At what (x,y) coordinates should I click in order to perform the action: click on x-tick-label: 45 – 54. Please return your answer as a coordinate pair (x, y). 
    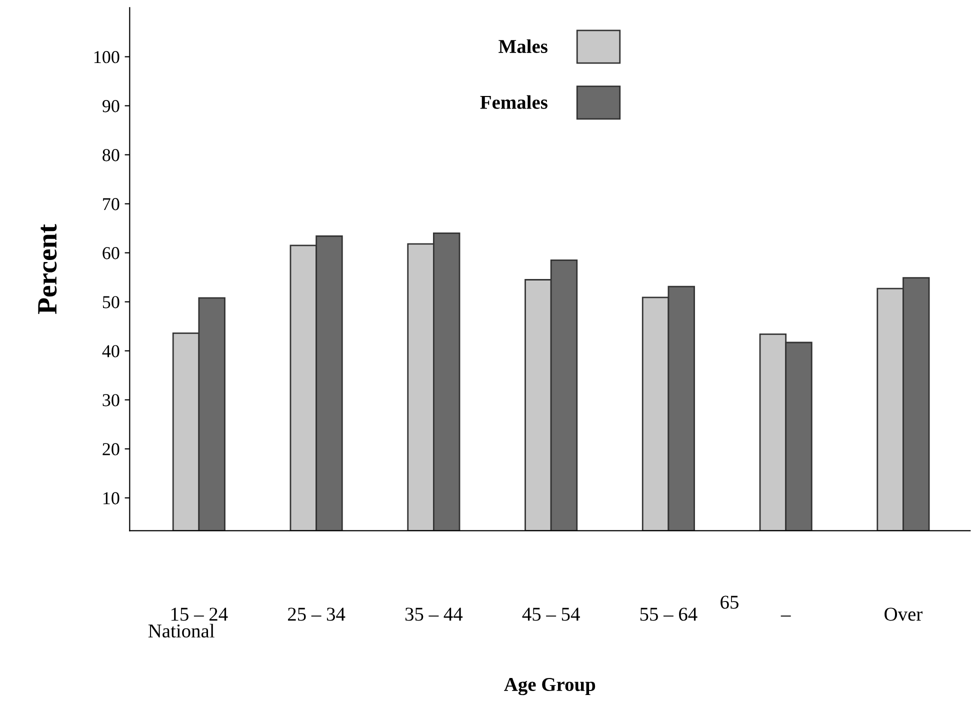
    Looking at the image, I should click on (551, 614).